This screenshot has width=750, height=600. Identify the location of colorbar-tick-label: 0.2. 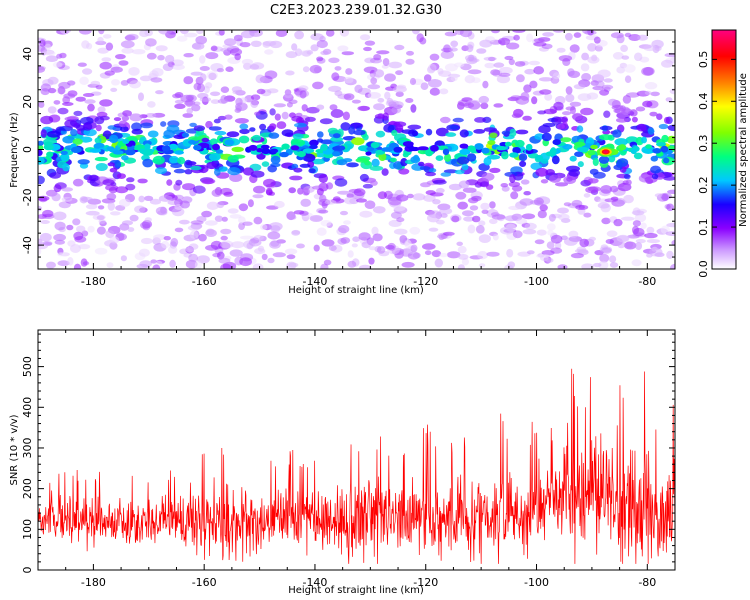
(703, 185).